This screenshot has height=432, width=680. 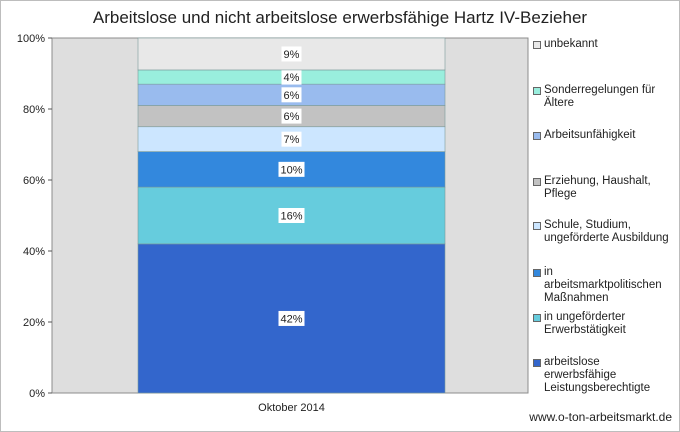 I want to click on legend-label: Pflege, so click(x=560, y=194).